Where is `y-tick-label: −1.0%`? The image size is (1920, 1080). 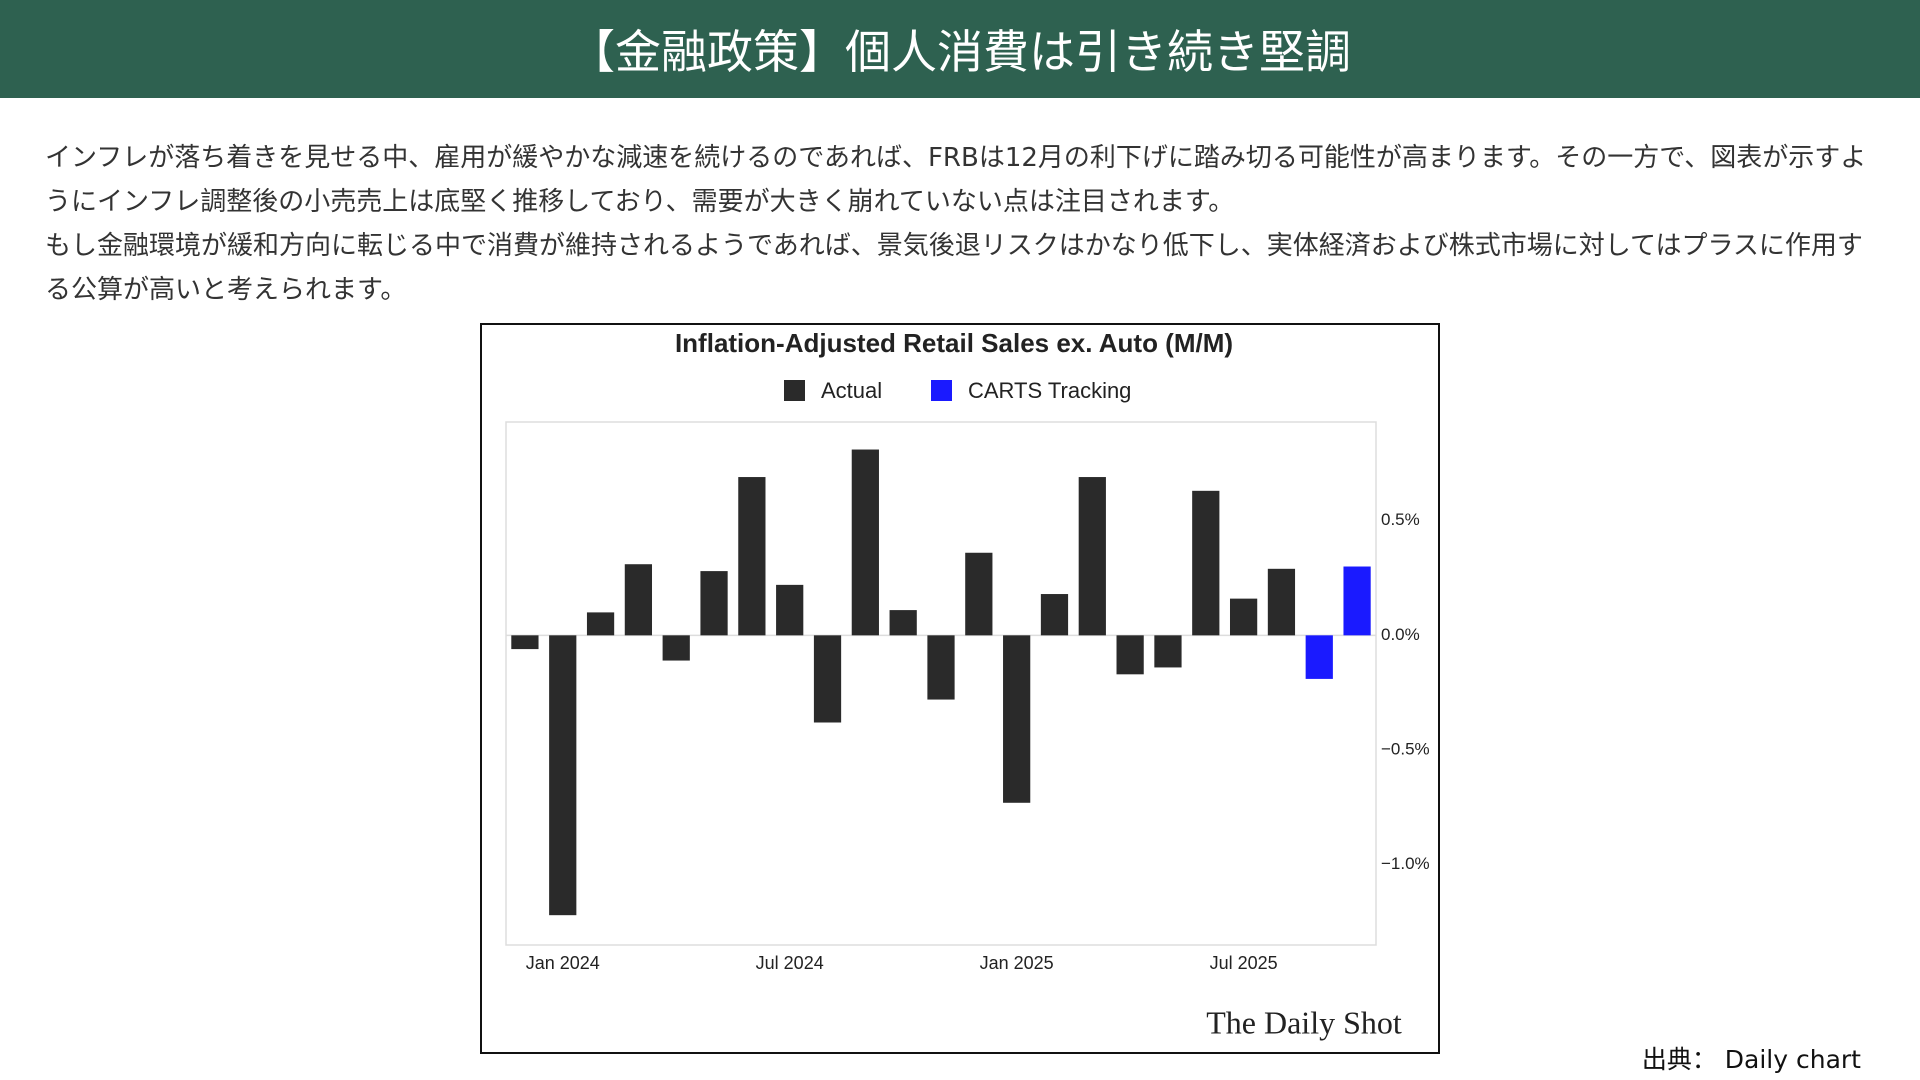
y-tick-label: −1.0% is located at coordinates (1405, 863).